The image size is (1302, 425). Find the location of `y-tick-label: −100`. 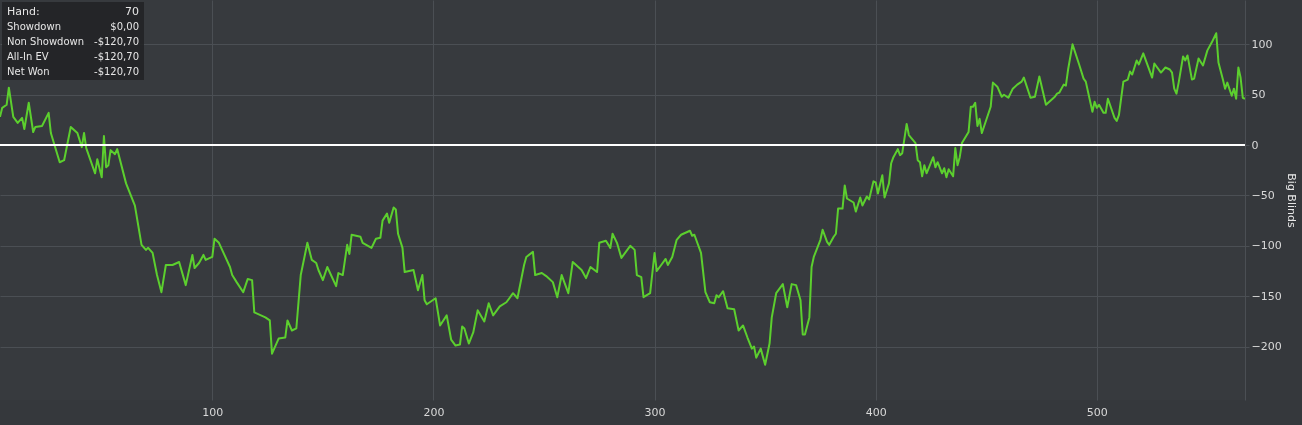

y-tick-label: −100 is located at coordinates (1266, 246).